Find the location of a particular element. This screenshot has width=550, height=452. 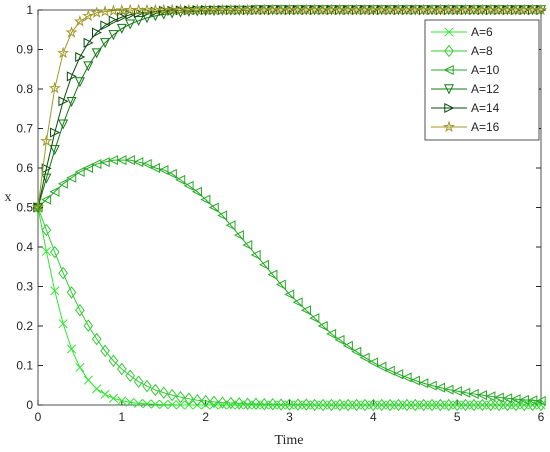

y-tick-label: 0.3 is located at coordinates (24, 287).